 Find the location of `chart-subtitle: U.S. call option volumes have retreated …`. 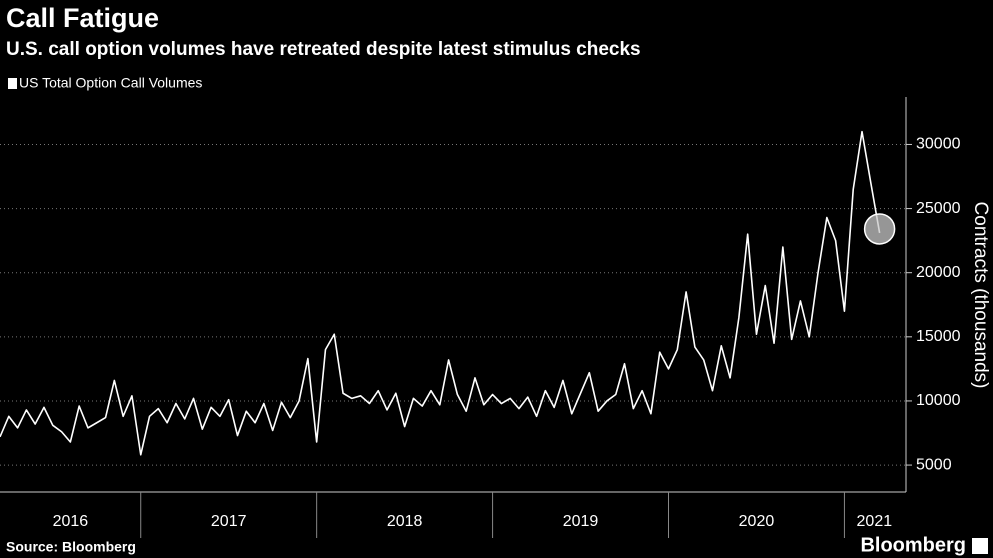

chart-subtitle: U.S. call option volumes have retreated … is located at coordinates (323, 49).